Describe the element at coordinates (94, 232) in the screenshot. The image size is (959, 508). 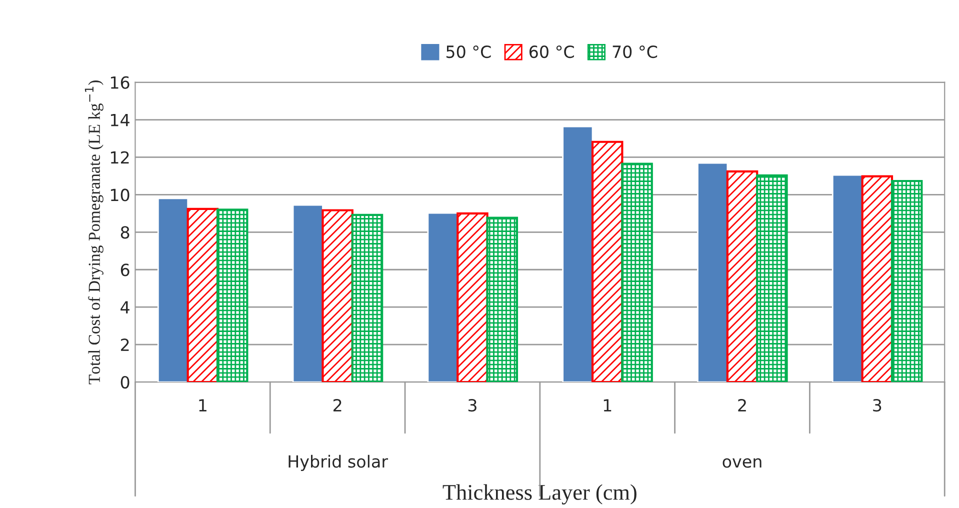
I see `y-axis-title: Total Cost of Drying Pomegranate (LE kg$^{−1}$)` at that location.